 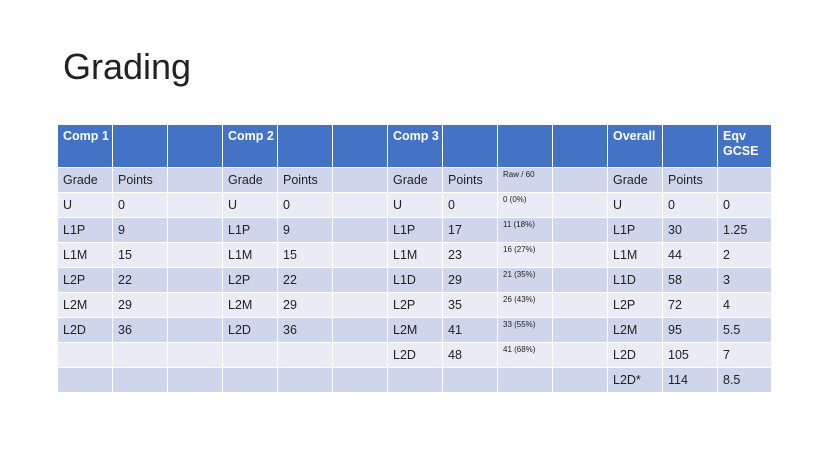 I want to click on table-cell: 105, so click(x=690, y=355).